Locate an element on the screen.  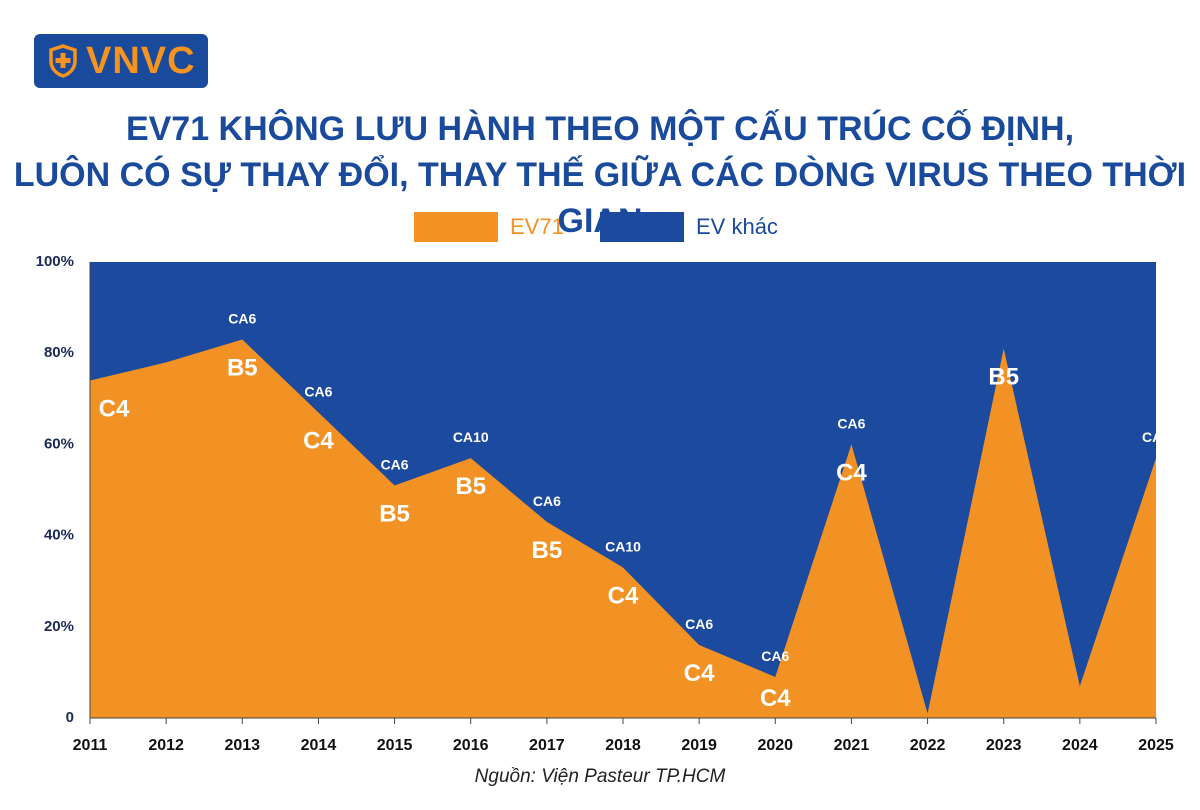
annotation-other-2020: CA6 is located at coordinates (775, 656).